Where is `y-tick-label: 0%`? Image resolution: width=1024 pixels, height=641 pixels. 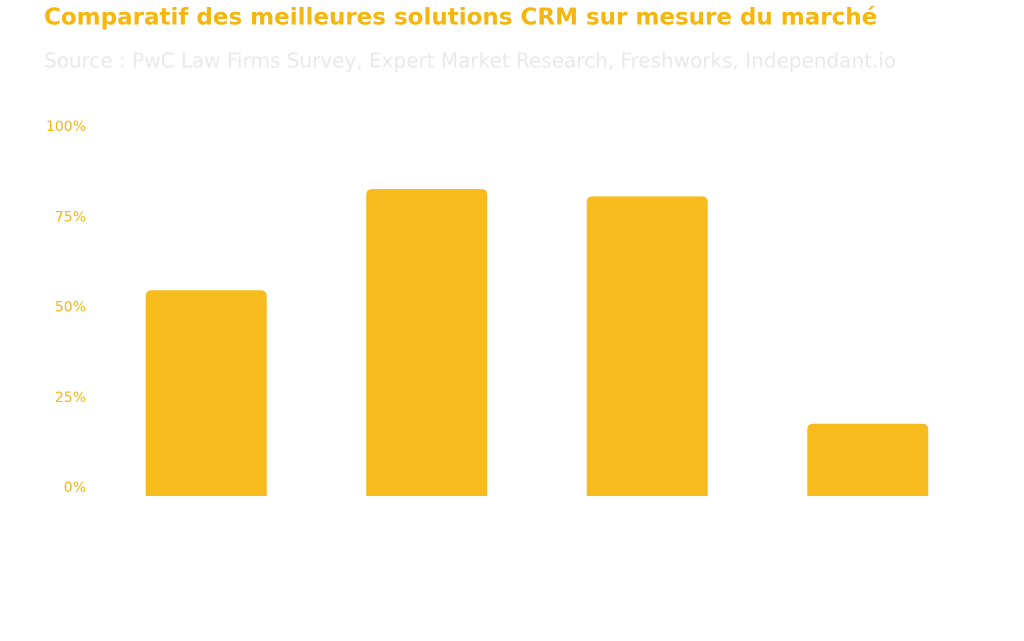 y-tick-label: 0% is located at coordinates (75, 488).